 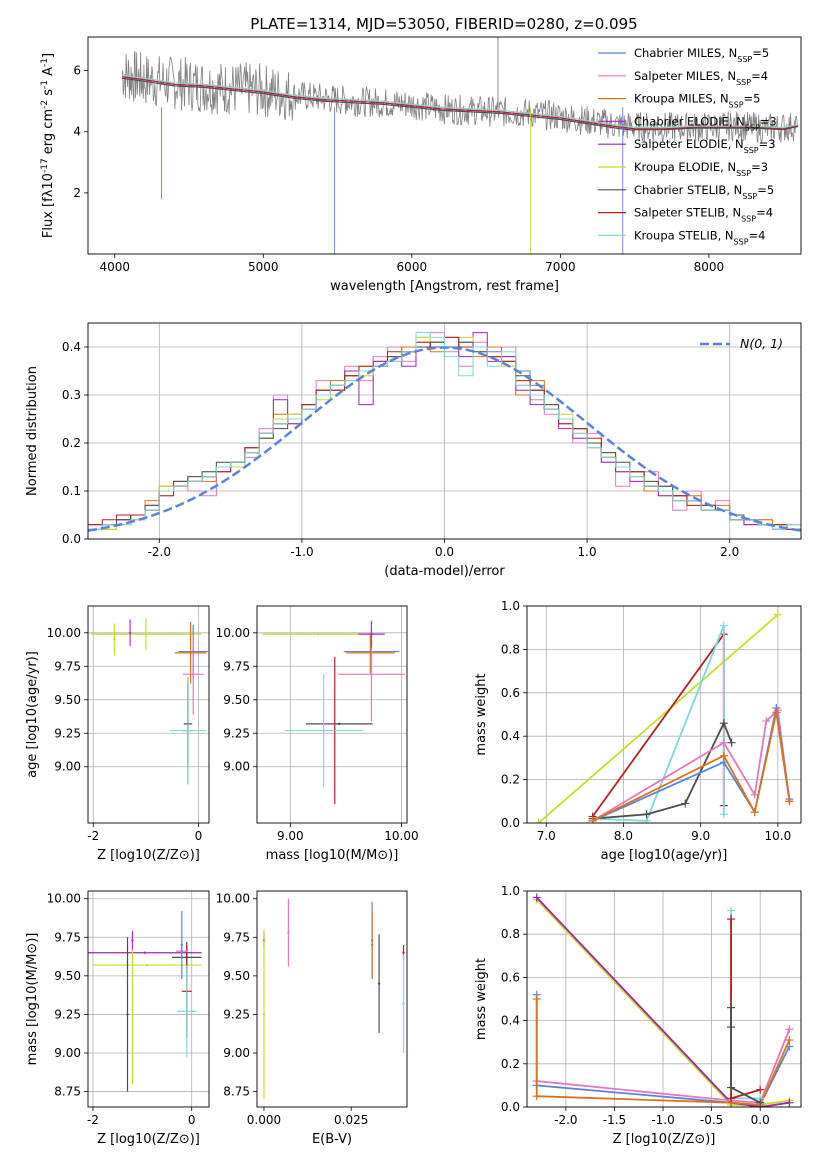 What do you see at coordinates (77, 71) in the screenshot?
I see `y-tick-label: 6` at bounding box center [77, 71].